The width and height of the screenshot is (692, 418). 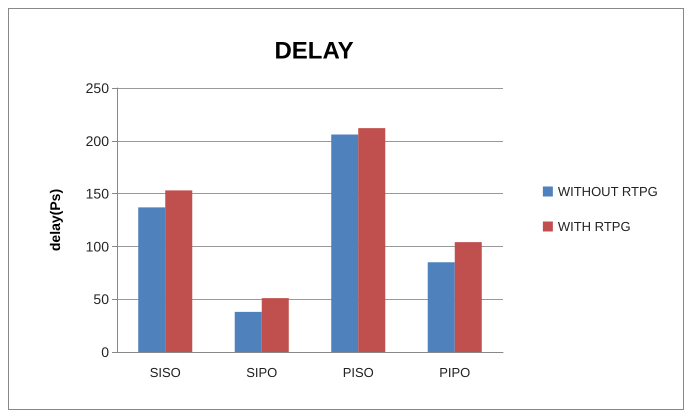 I want to click on x-tick-label: PIPO, so click(x=454, y=372).